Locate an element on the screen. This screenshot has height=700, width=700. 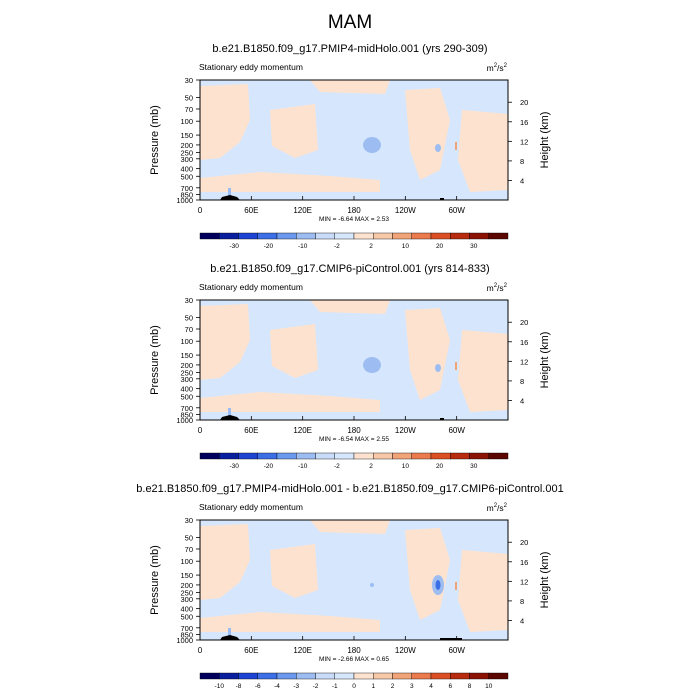
colorbar-label: 20 is located at coordinates (440, 246).